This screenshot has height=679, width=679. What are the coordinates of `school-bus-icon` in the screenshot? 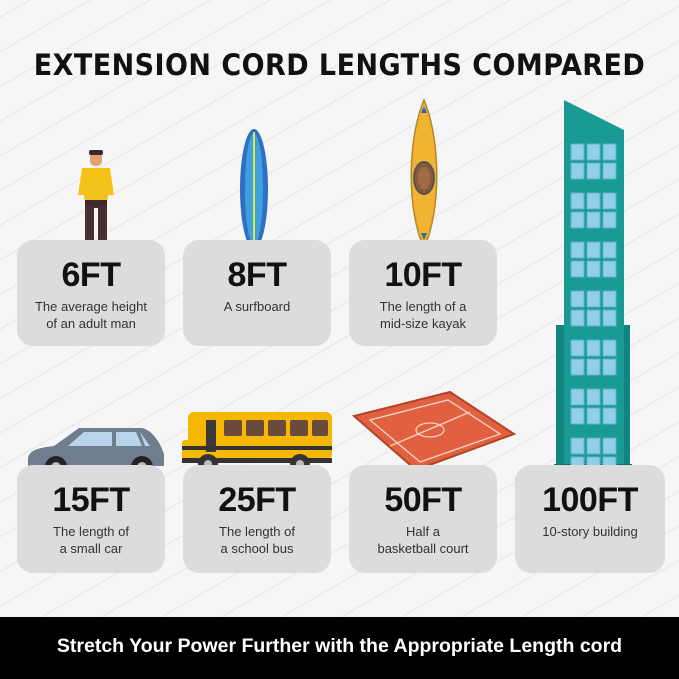 It's located at (257, 443).